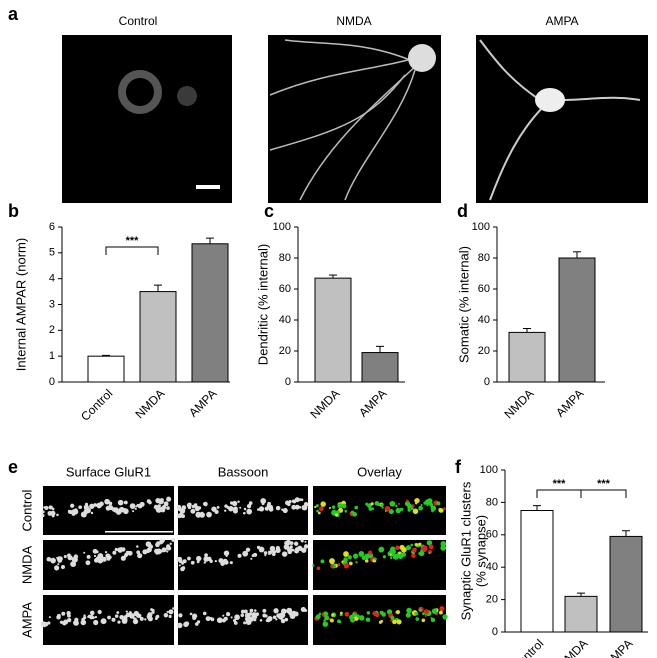 This screenshot has height=658, width=657. What do you see at coordinates (562, 119) in the screenshot?
I see `image-ampa` at bounding box center [562, 119].